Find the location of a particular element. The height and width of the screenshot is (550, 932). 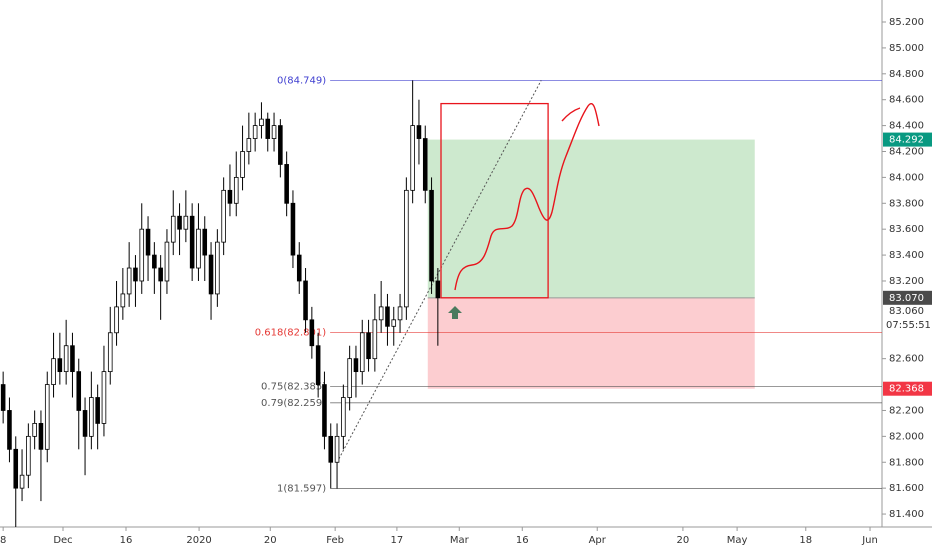

y-tick-label: 81.400 is located at coordinates (906, 514).